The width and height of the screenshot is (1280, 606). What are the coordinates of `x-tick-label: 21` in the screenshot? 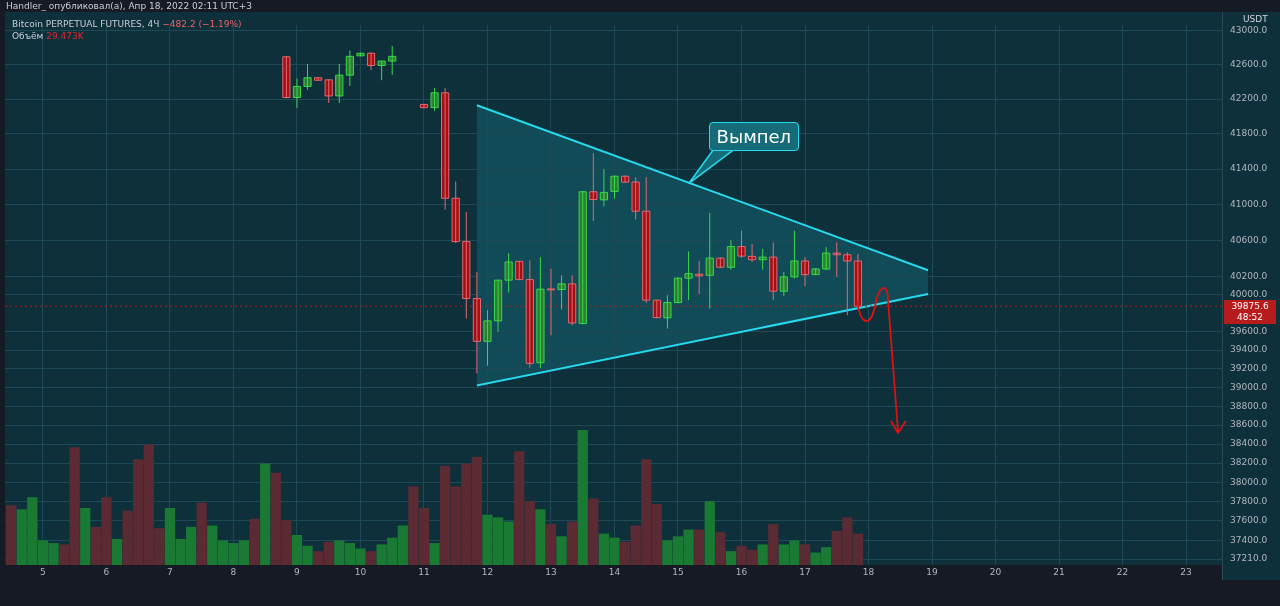 It's located at (1059, 571).